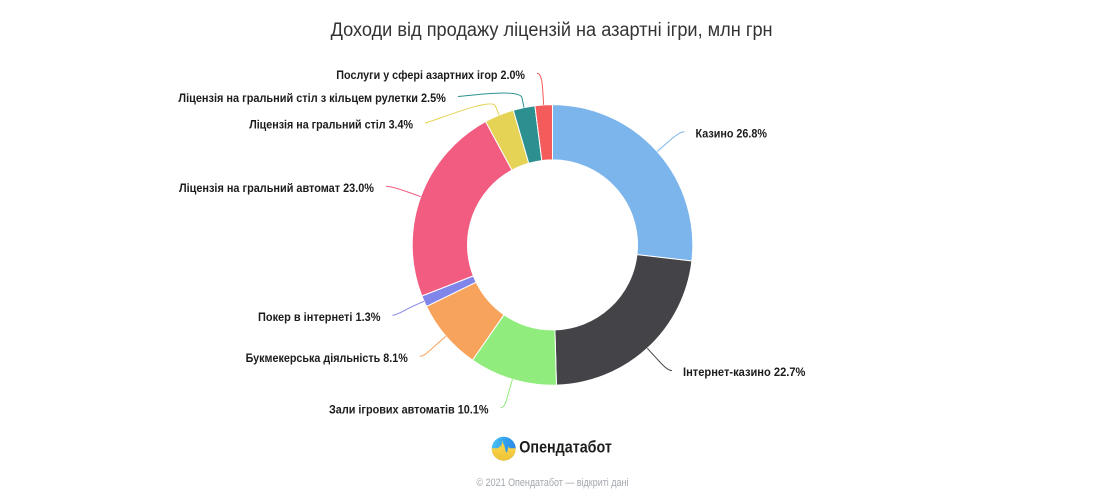 This screenshot has width=1106, height=489. What do you see at coordinates (276, 188) in the screenshot?
I see `svg-text:Ліцензія на гральний автомат 2: Ліцензія на гральний автомат 23.0%` at bounding box center [276, 188].